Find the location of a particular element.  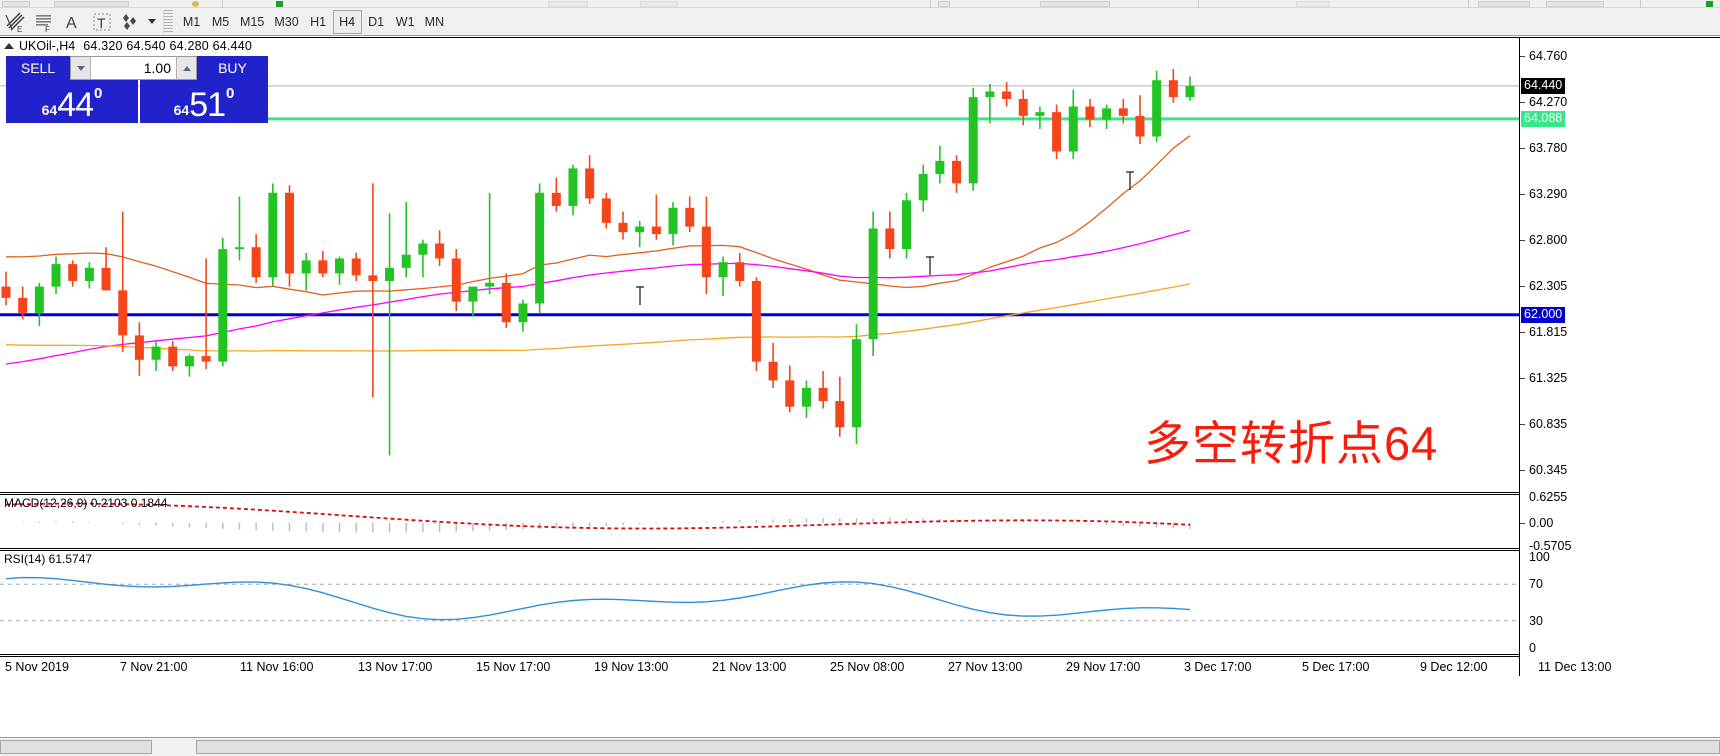

volume-decrement-button is located at coordinates (81, 68).